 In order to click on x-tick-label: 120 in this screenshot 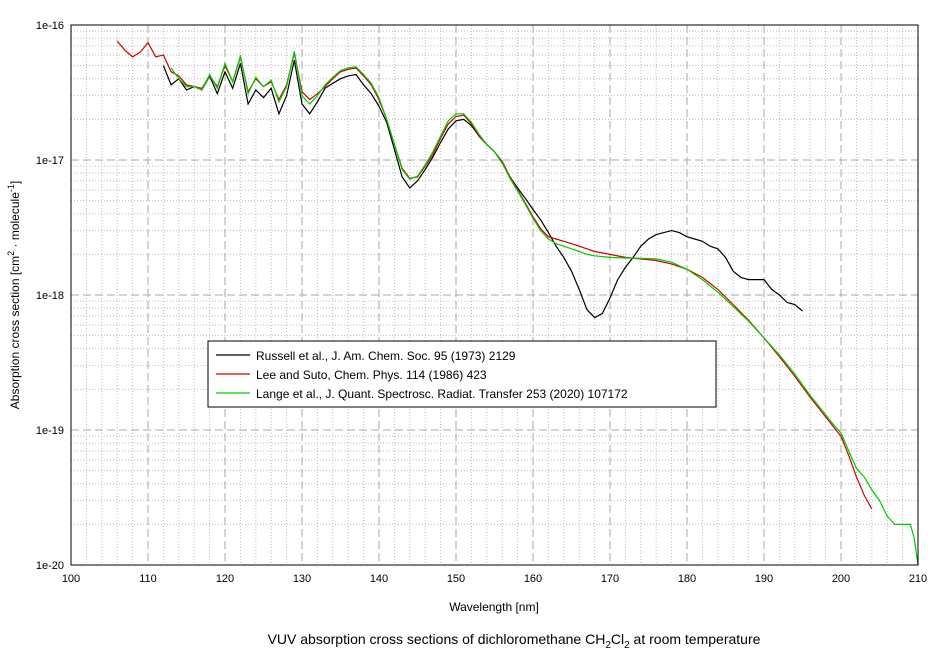, I will do `click(225, 579)`.